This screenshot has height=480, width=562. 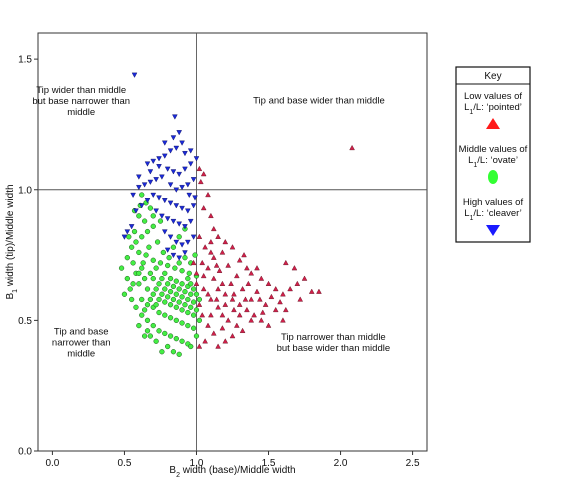 What do you see at coordinates (124, 463) in the screenshot?
I see `x-tick-label: 0.5` at bounding box center [124, 463].